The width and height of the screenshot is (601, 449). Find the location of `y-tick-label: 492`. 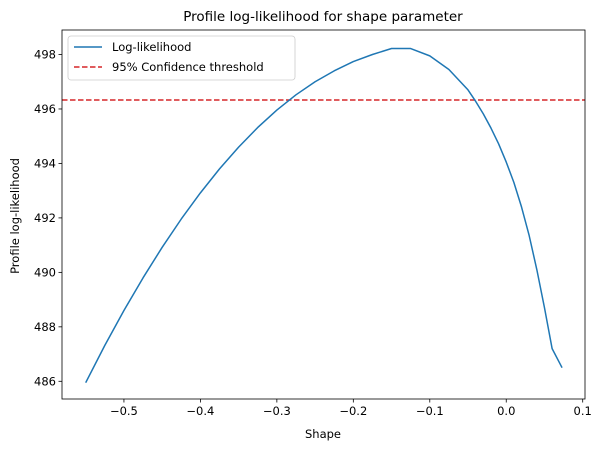

y-tick-label: 492 is located at coordinates (45, 218).